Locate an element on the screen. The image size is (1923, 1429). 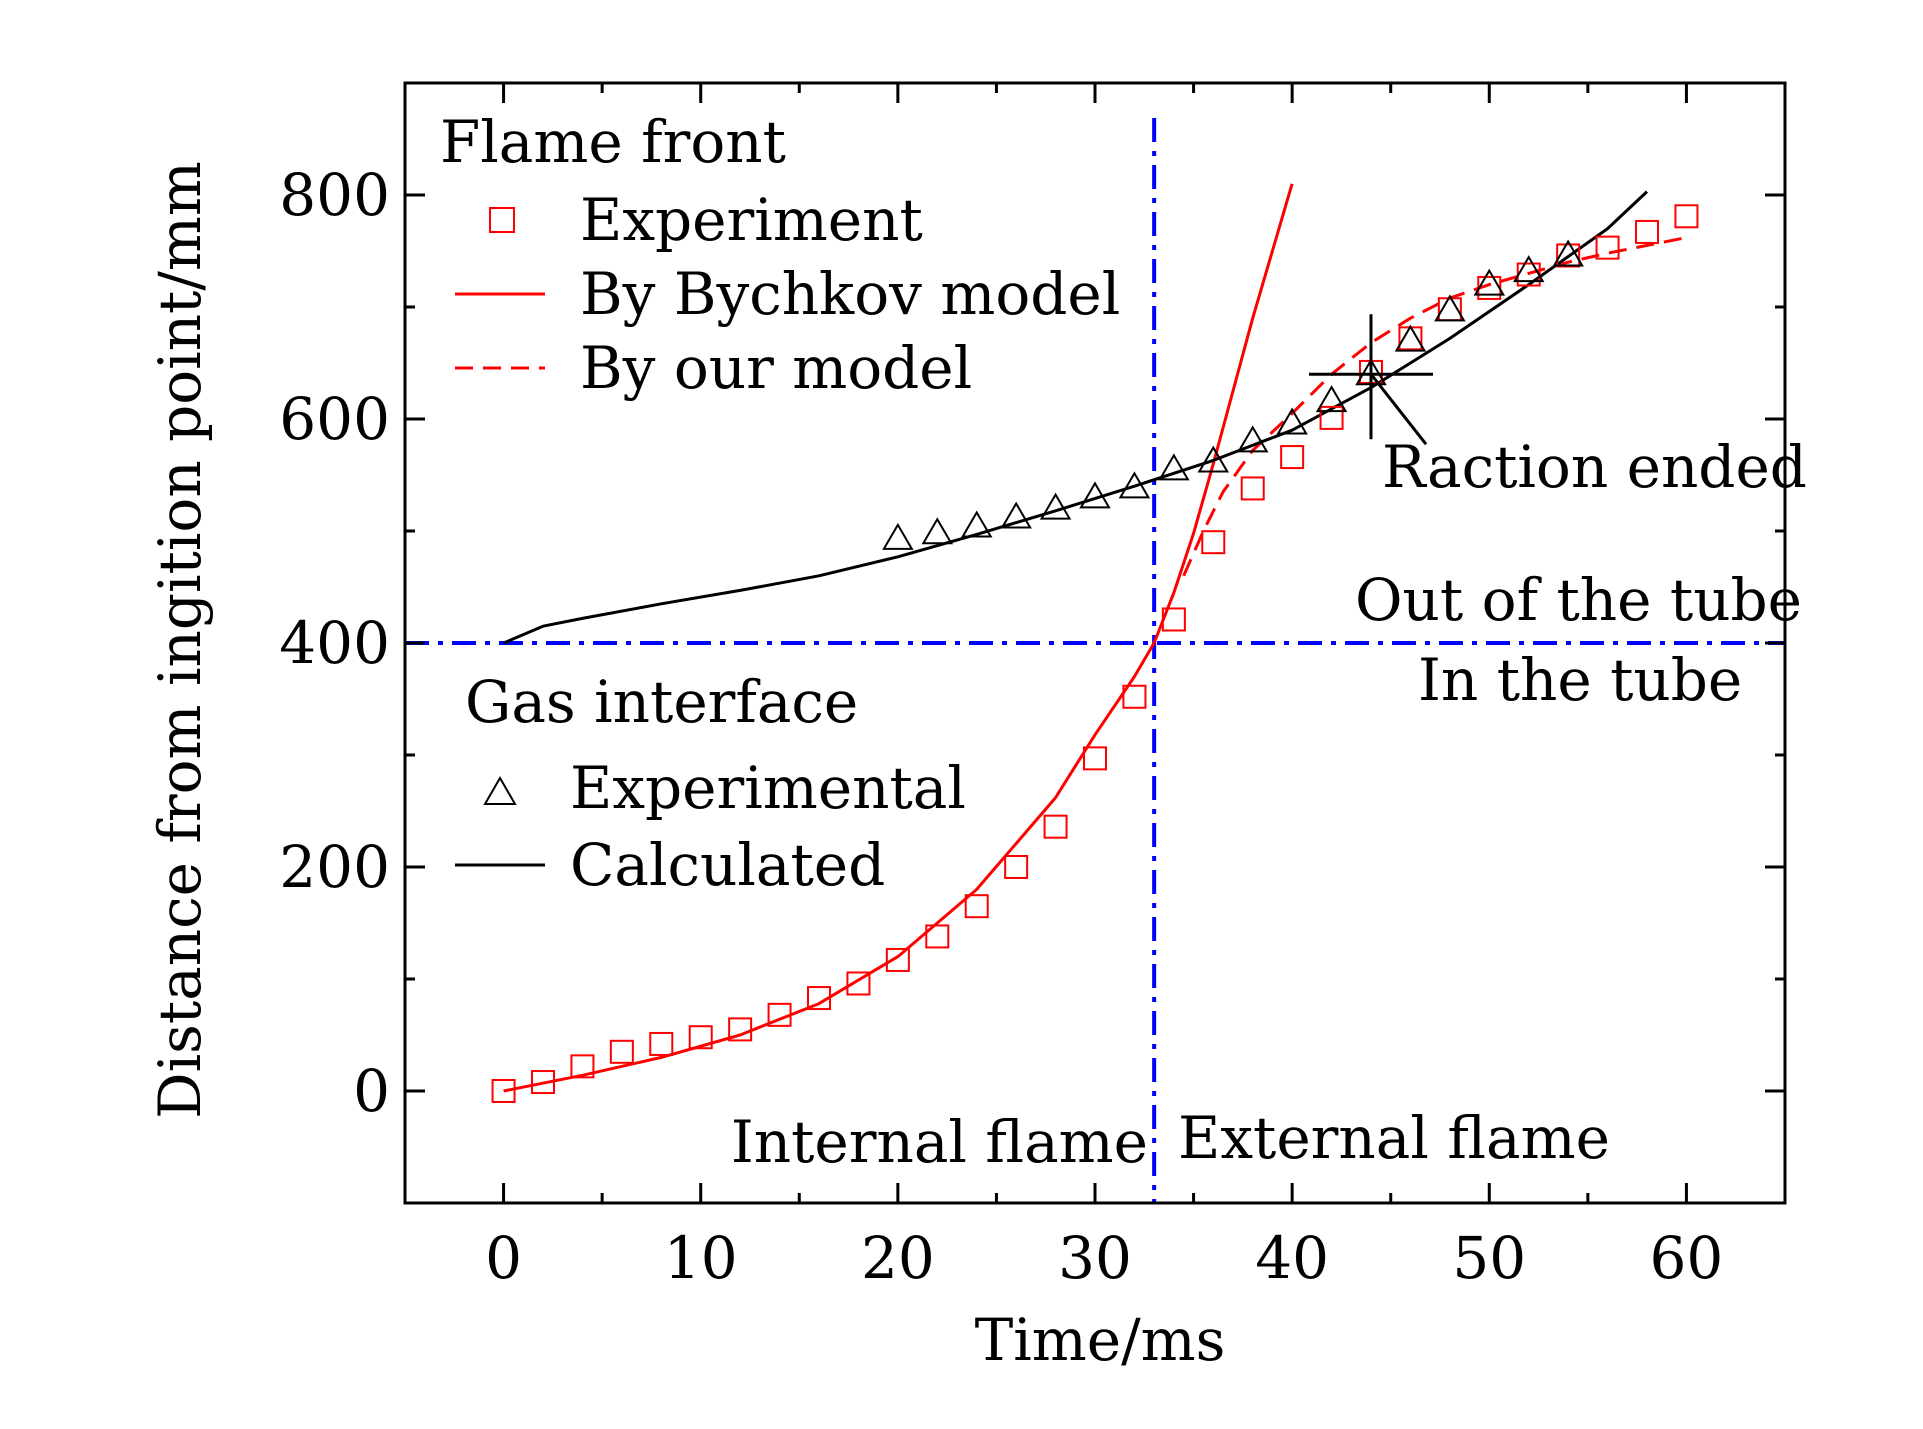
x-tick-label: 40 is located at coordinates (1292, 1258).